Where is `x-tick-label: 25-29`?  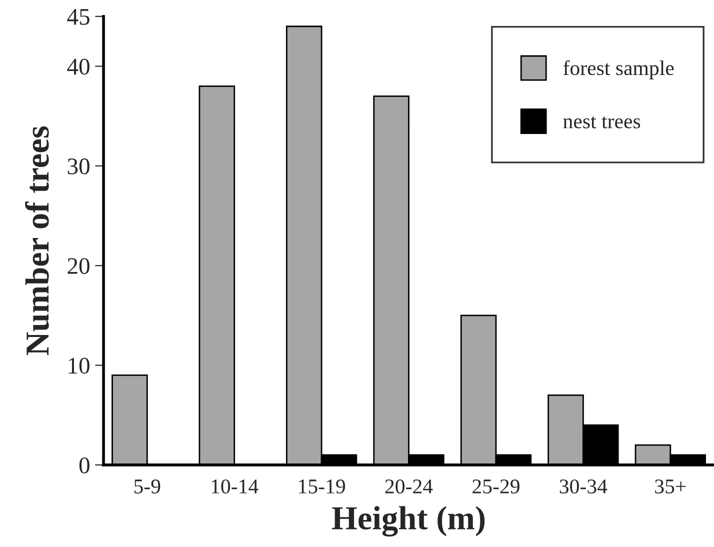 x-tick-label: 25-29 is located at coordinates (496, 487).